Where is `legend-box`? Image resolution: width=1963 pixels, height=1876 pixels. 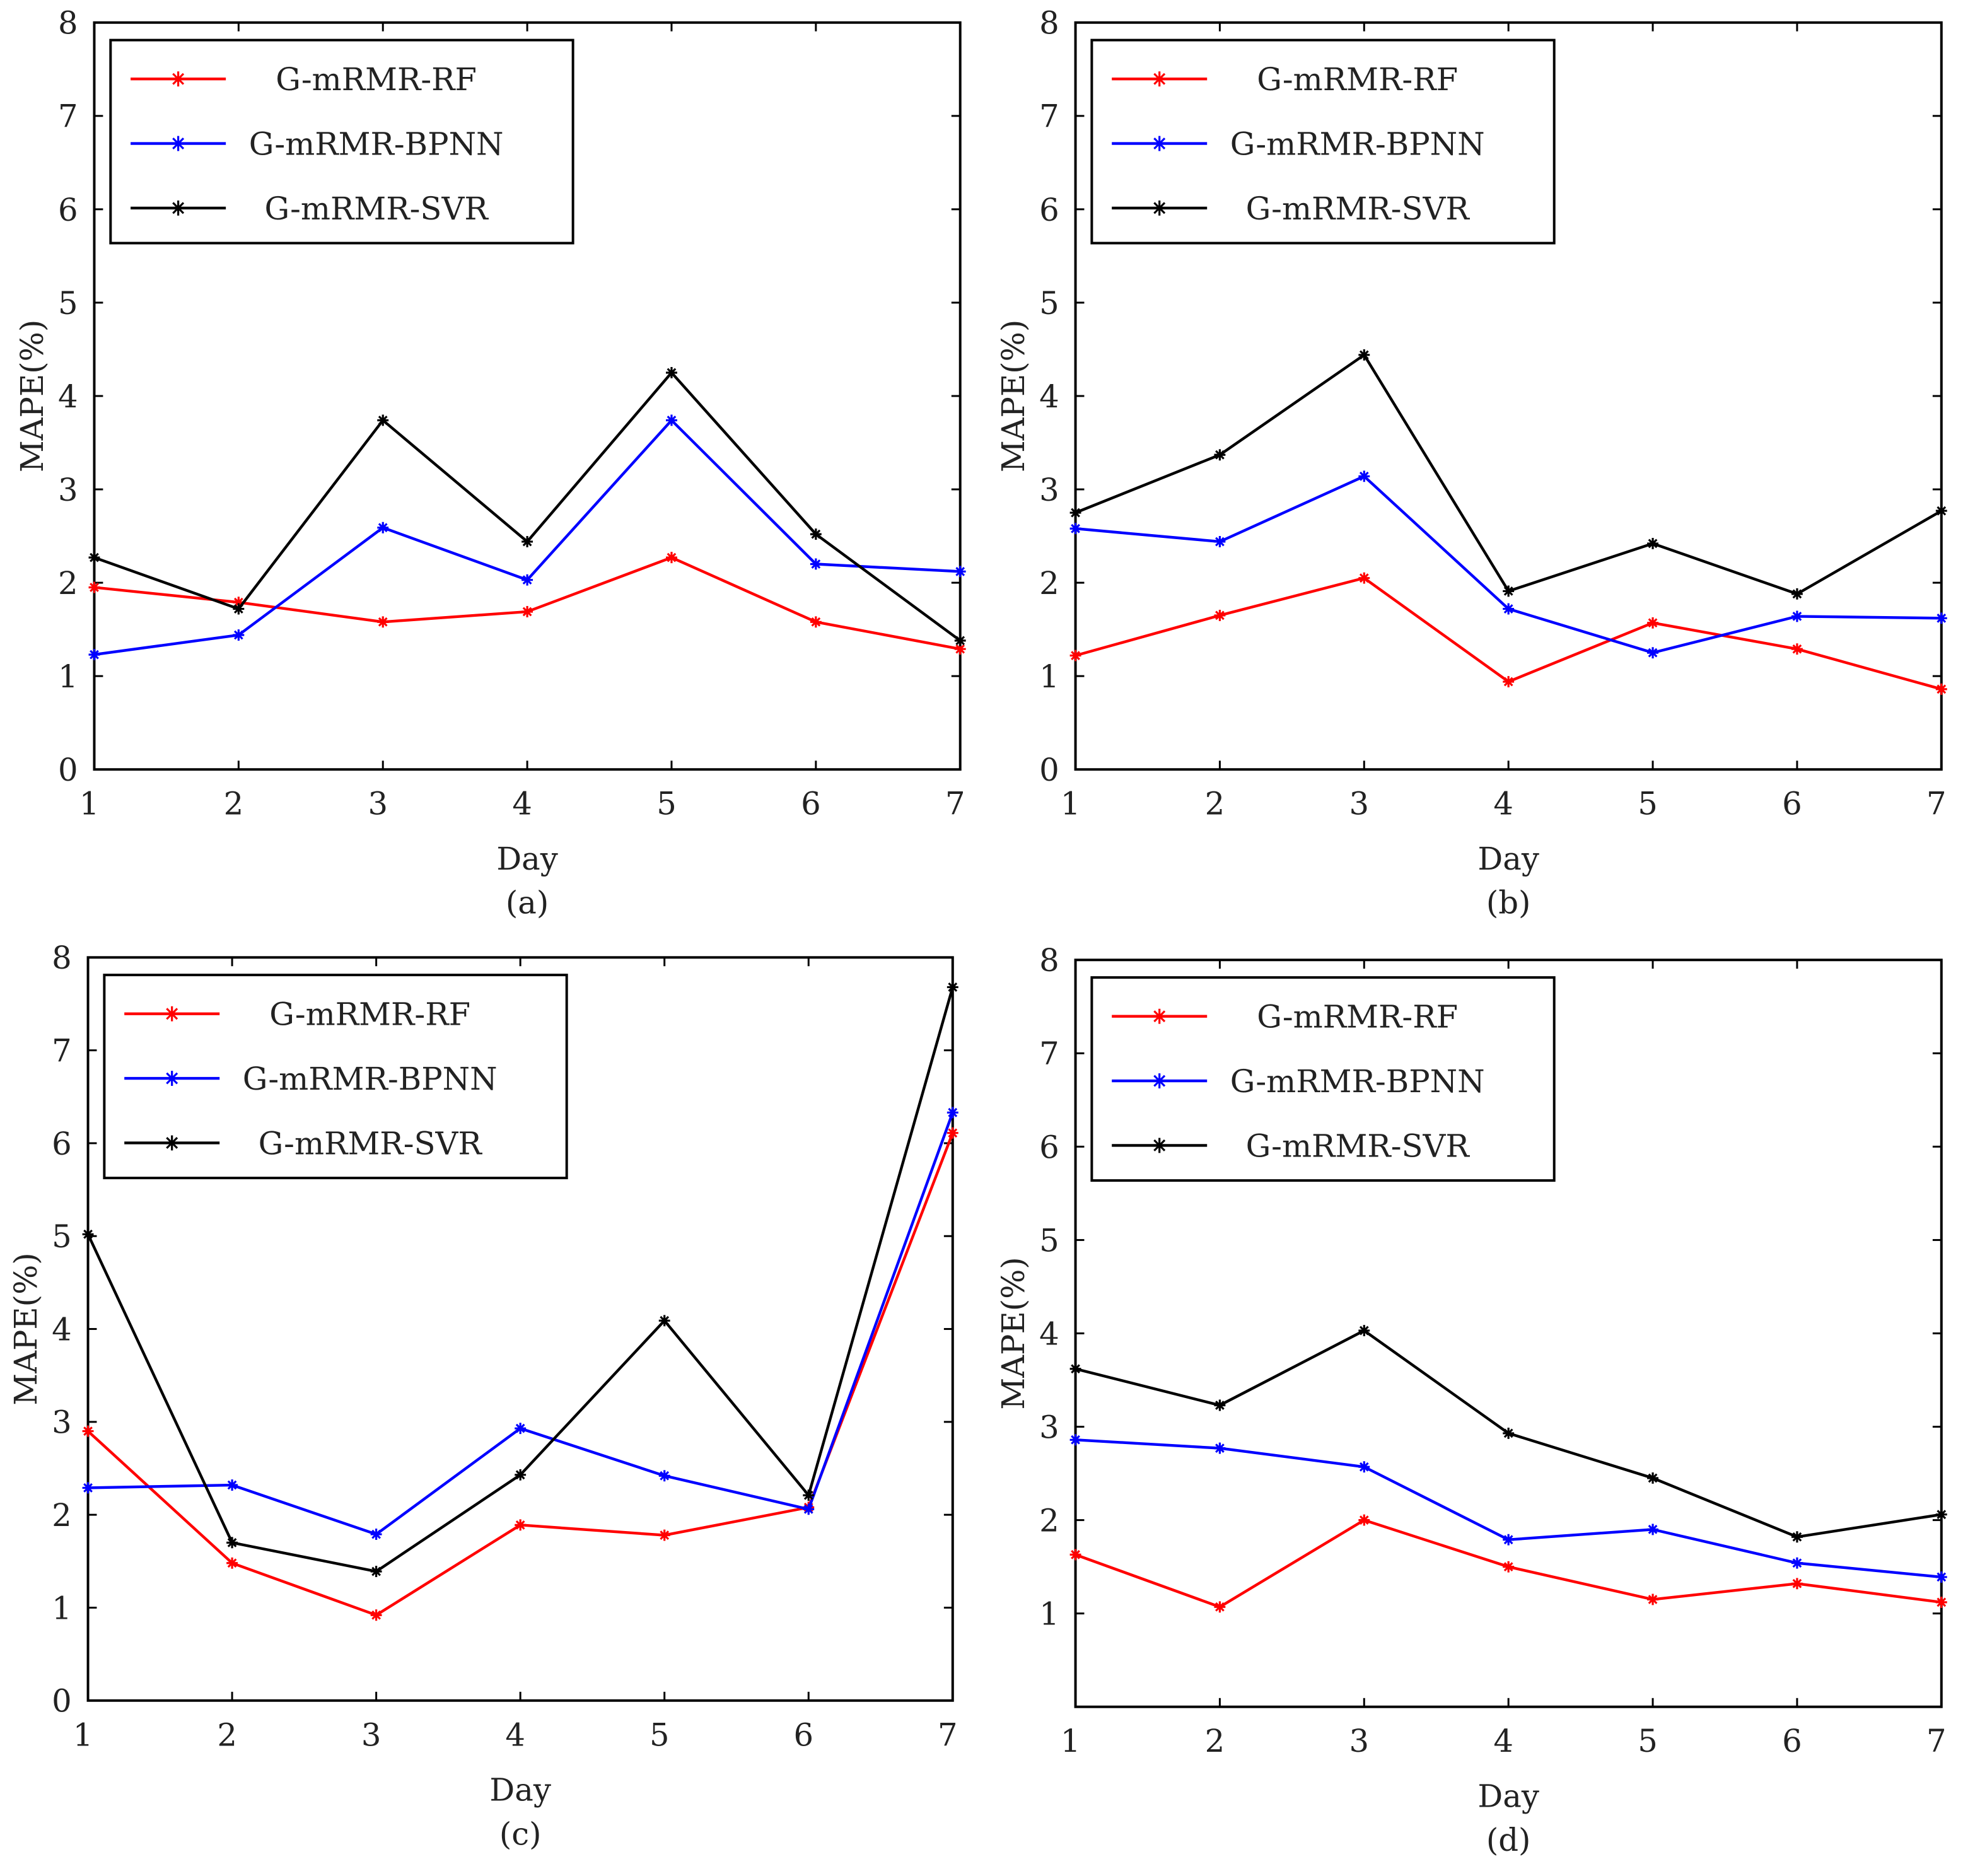
legend-box is located at coordinates (336, 1077).